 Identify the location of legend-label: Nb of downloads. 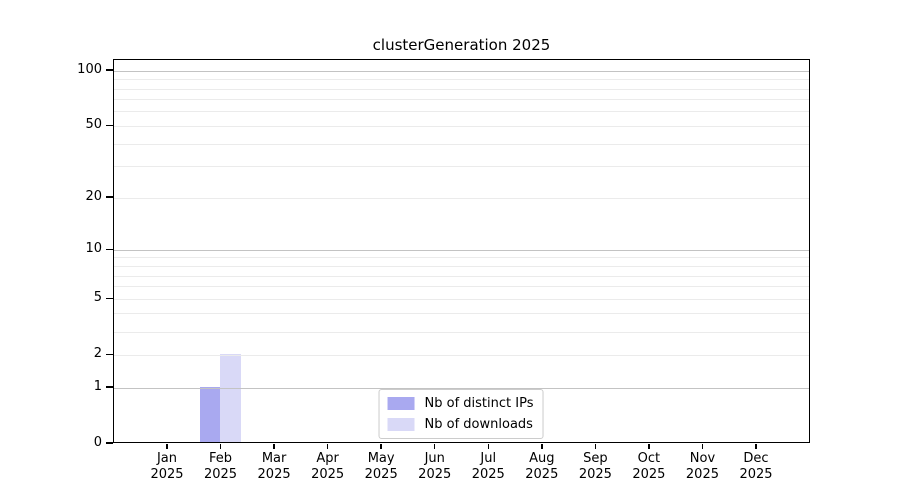
(478, 424).